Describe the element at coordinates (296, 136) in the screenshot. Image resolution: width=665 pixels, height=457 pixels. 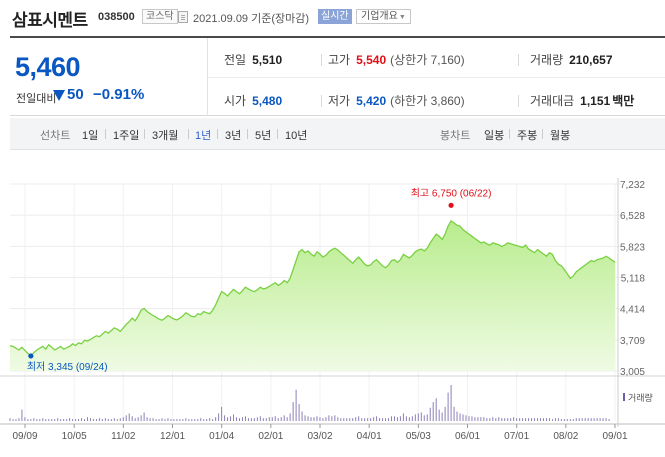
I see `period-10y: 10년` at that location.